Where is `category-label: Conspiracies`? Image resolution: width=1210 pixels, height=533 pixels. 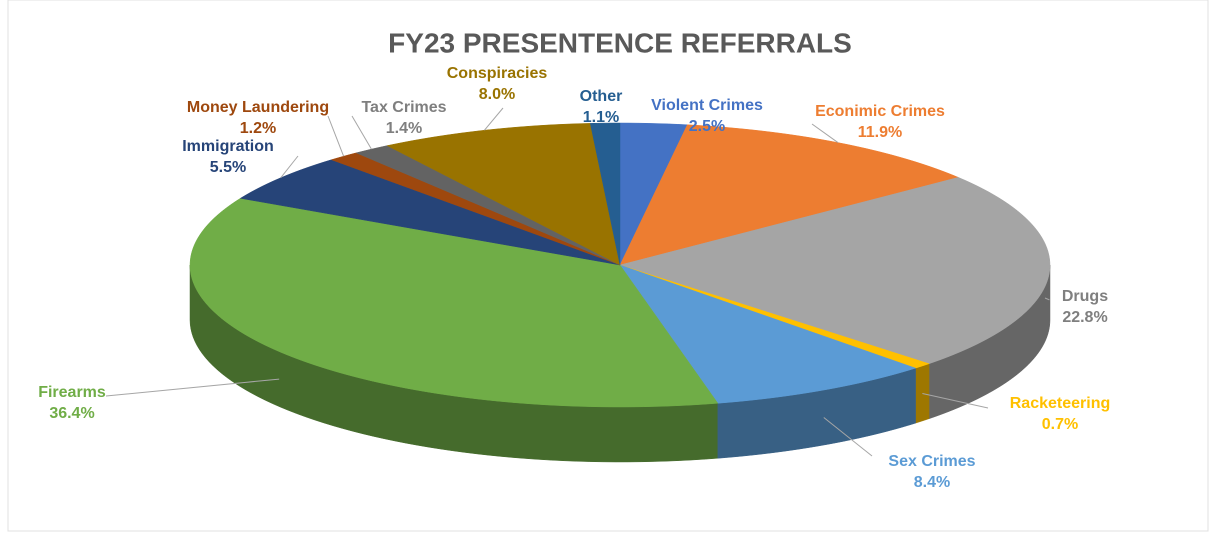
category-label: Conspiracies is located at coordinates (497, 73).